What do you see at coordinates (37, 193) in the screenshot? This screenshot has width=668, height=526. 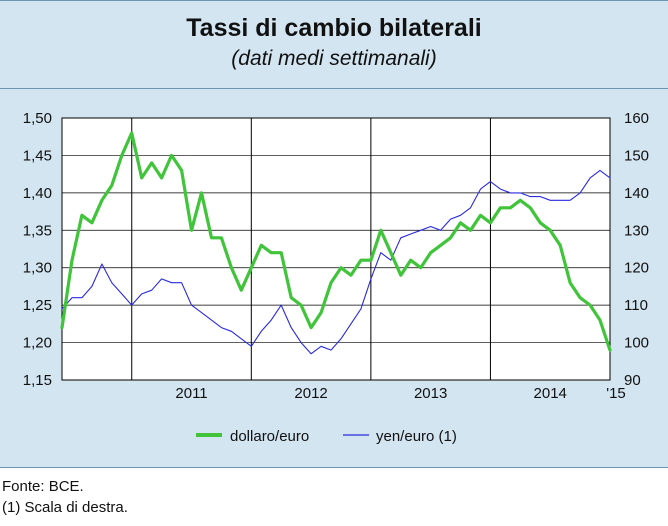 I see `left-tick-label: 1,40` at bounding box center [37, 193].